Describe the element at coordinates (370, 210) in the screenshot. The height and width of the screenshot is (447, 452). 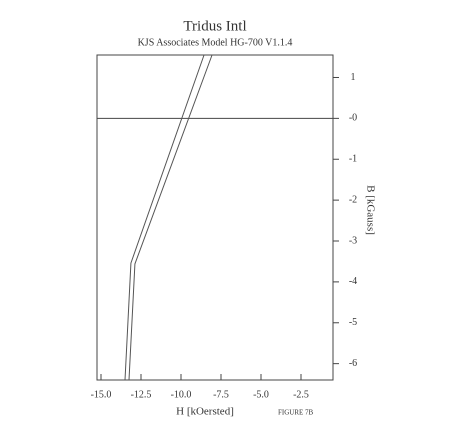
I see `y-axis-label: B [kGauss]` at that location.